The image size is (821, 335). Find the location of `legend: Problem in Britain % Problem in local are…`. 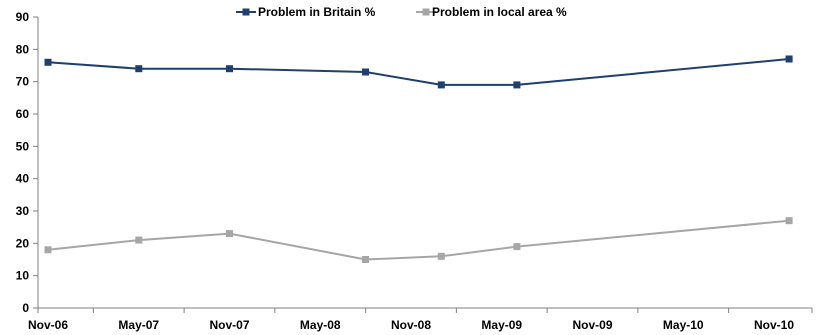

legend: Problem in Britain % Problem in local are… is located at coordinates (401, 12).